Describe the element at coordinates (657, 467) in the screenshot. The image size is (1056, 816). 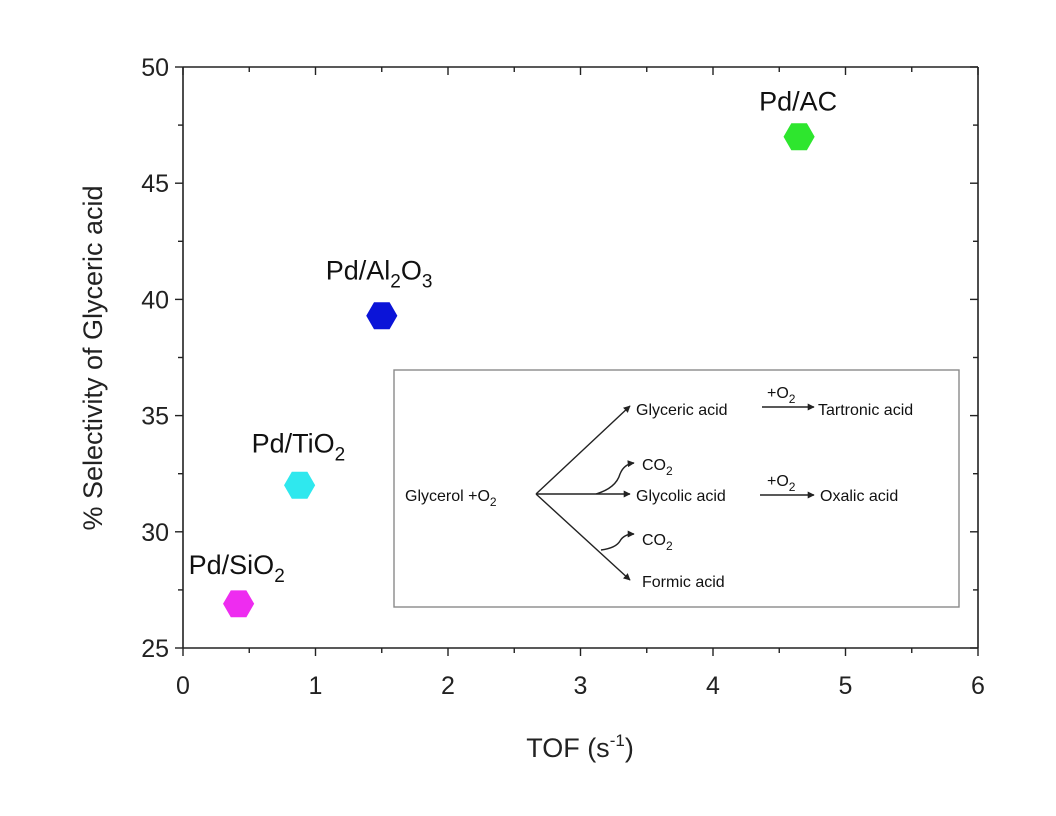
I see `co2-label-a: CO2` at that location.